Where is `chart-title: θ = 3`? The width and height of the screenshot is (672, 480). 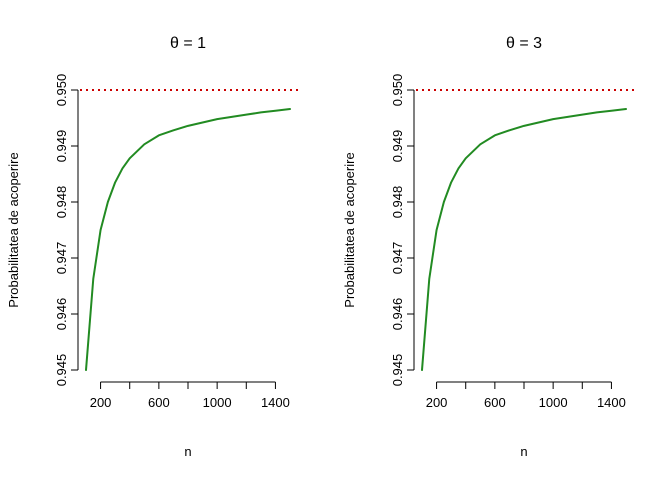 chart-title: θ = 3 is located at coordinates (524, 43).